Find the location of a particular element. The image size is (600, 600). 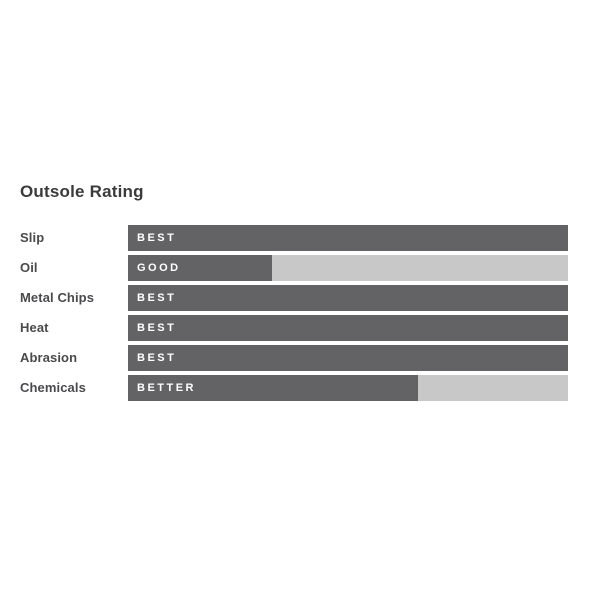

bar-rating-label: GOOD is located at coordinates (159, 268).